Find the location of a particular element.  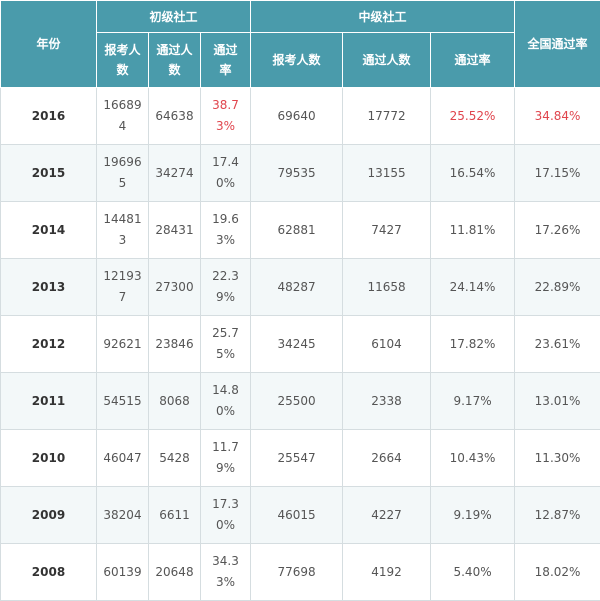

cell-year: 2010 is located at coordinates (49, 458).